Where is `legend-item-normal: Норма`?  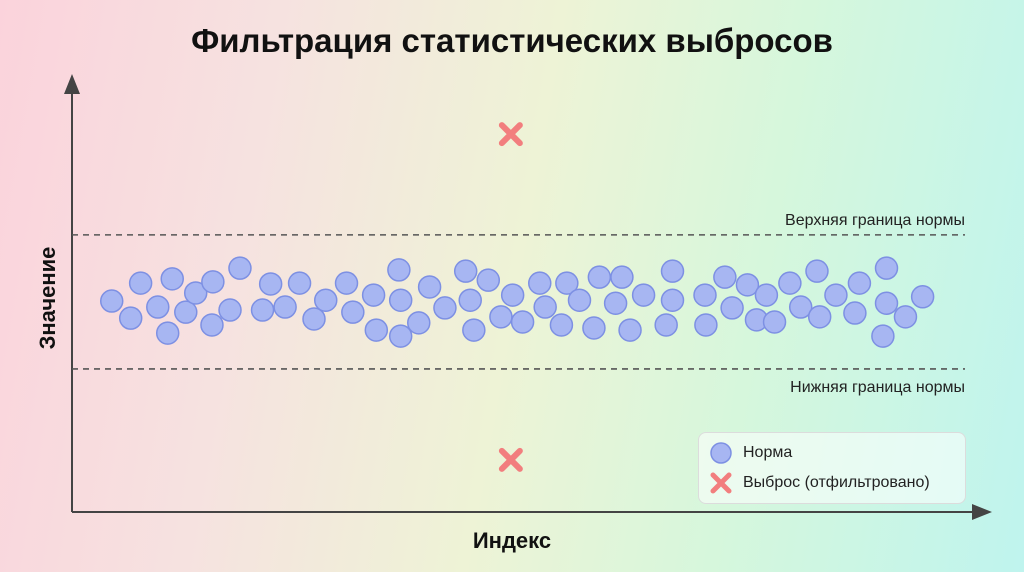 legend-item-normal: Норма is located at coordinates (750, 453).